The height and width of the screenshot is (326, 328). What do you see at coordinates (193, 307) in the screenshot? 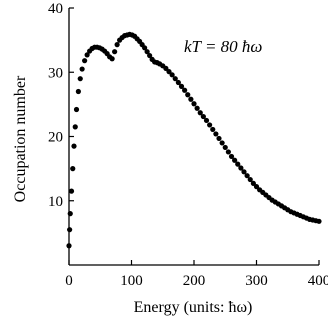
I see `x-axis-title: Energy (units: ħω)` at bounding box center [193, 307].